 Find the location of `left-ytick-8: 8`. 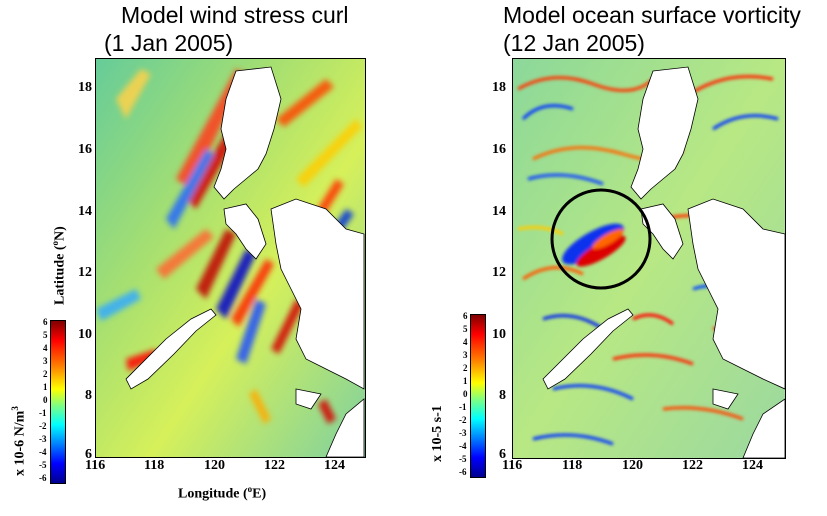

left-ytick-8: 8 is located at coordinates (88, 395).